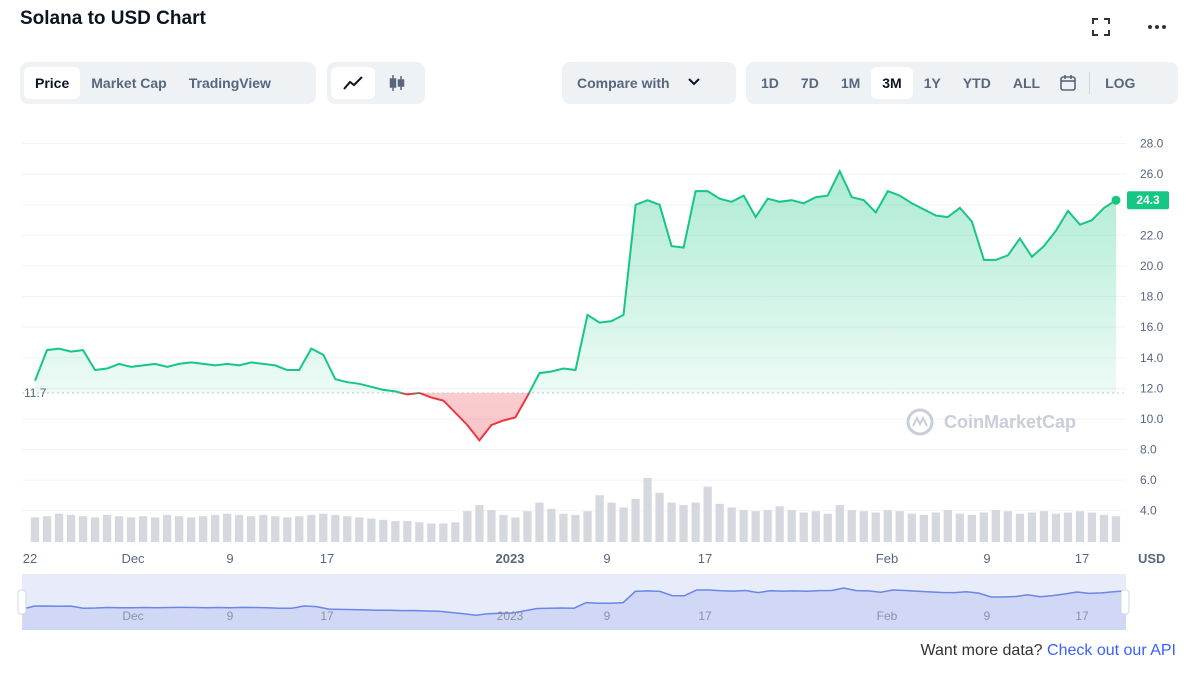  What do you see at coordinates (1152, 235) in the screenshot?
I see `y-tick-label: 22.0` at bounding box center [1152, 235].